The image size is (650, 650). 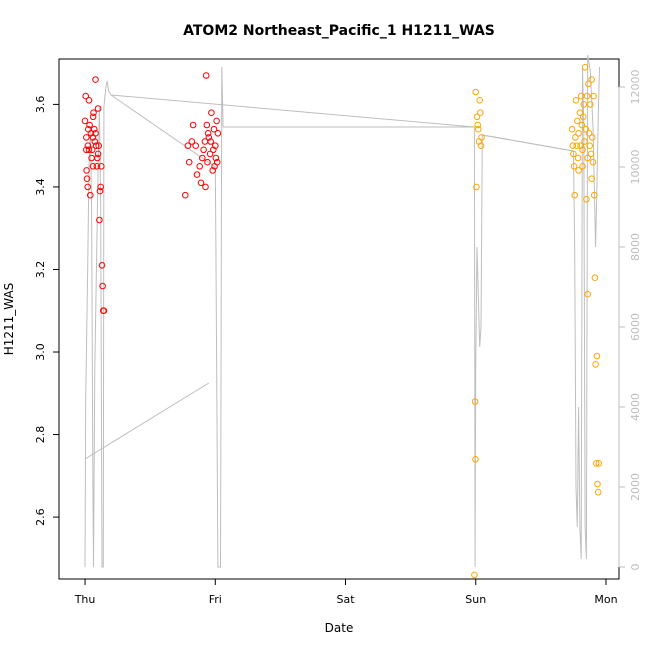 I want to click on y-tick-label: 2.6, so click(x=40, y=517).